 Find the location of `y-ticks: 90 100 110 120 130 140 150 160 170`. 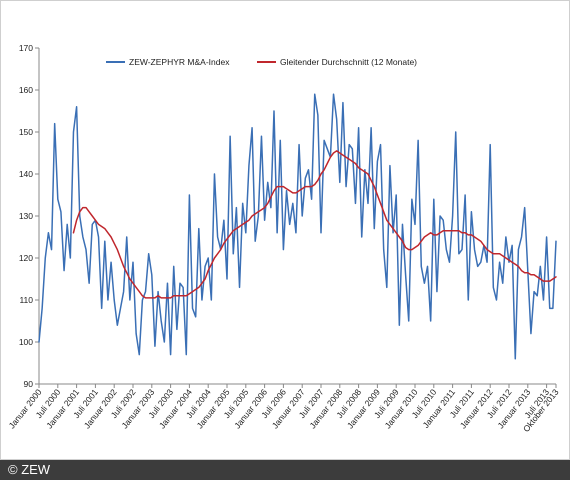

y-ticks: 90 100 110 120 130 140 150 160 170 is located at coordinates (29, 216).